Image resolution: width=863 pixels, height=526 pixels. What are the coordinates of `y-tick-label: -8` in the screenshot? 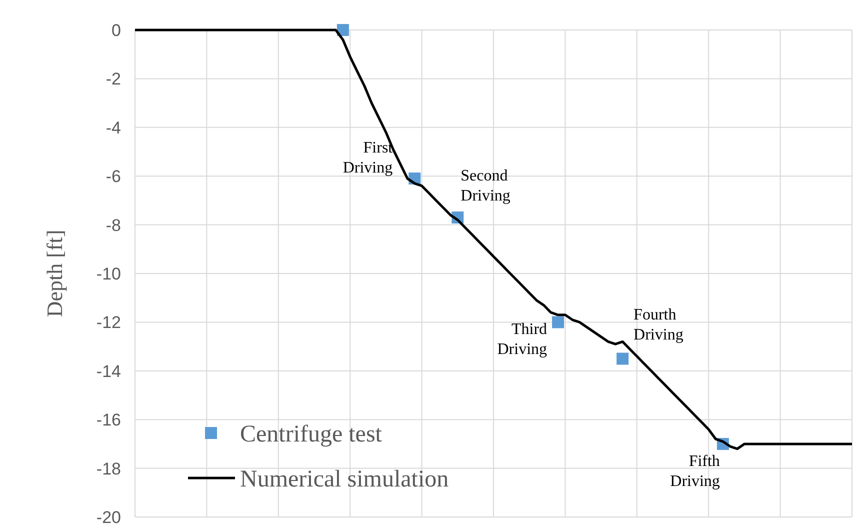 It's located at (113, 225).